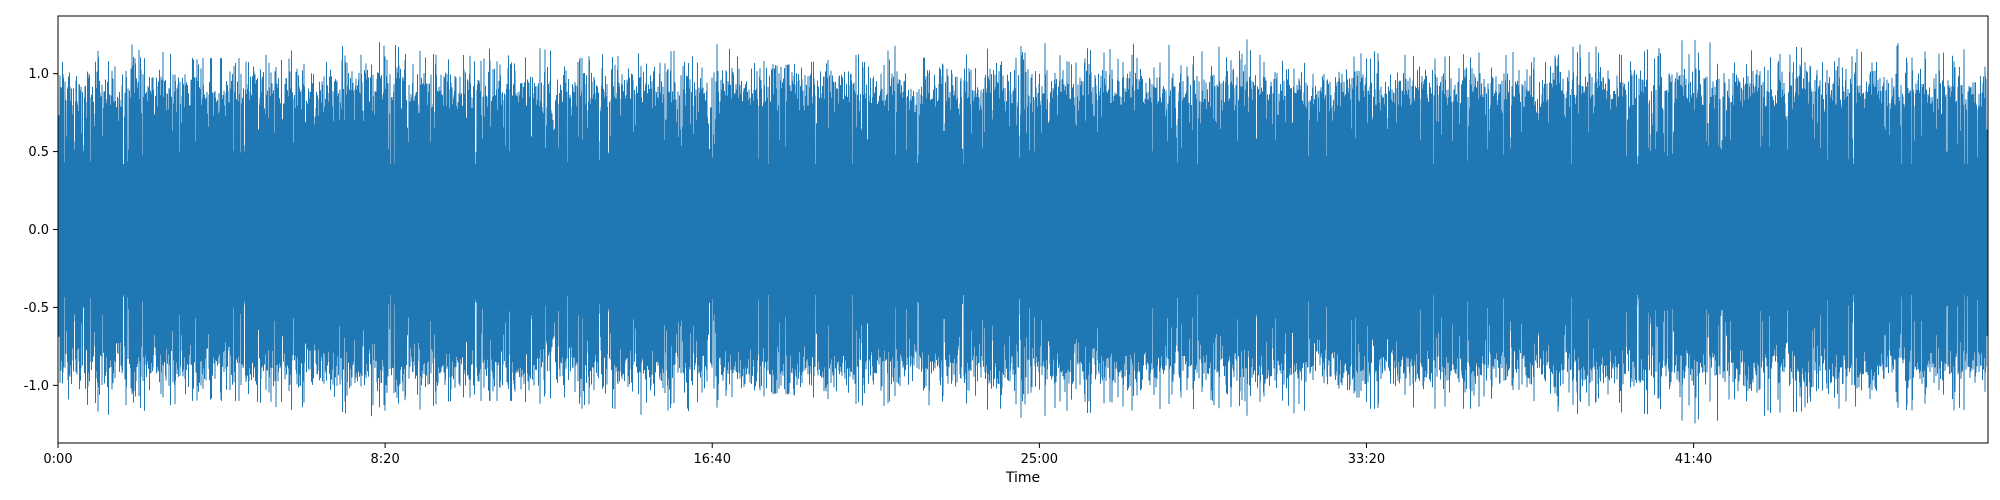 The image size is (2000, 500). Describe the element at coordinates (38, 230) in the screenshot. I see `y-tick-label: 0.0` at that location.